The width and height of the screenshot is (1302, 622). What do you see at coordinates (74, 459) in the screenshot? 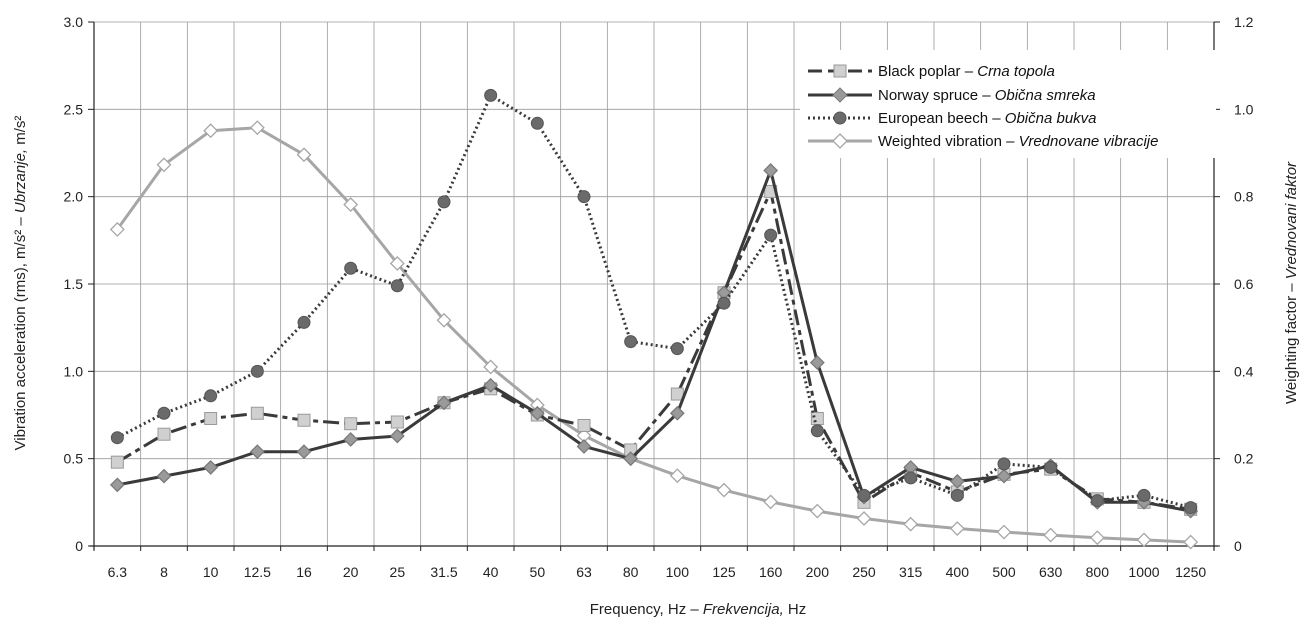
I see `y-tick-label: 0.5` at bounding box center [74, 459].